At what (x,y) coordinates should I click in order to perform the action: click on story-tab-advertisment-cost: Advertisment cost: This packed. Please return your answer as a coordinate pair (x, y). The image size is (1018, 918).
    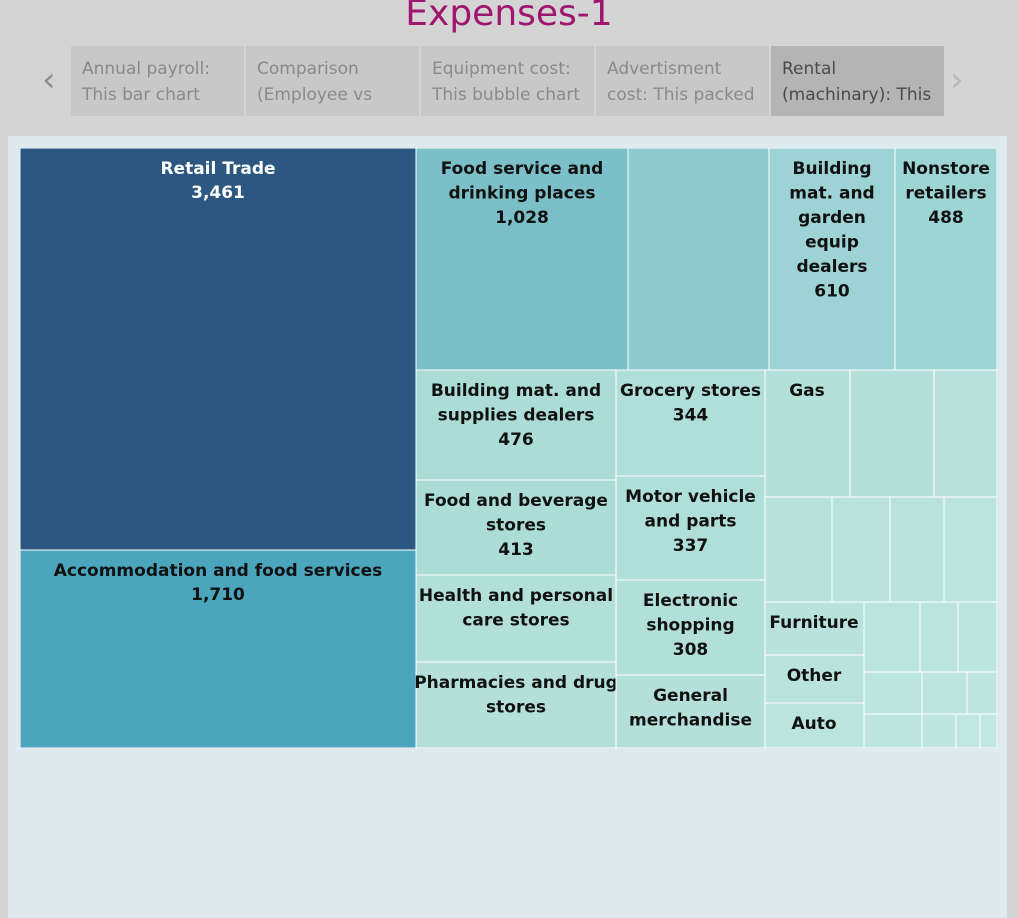
    Looking at the image, I should click on (682, 81).